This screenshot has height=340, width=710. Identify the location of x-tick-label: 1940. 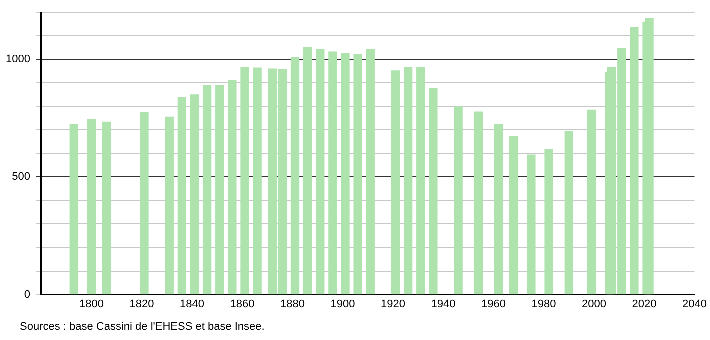
(443, 304).